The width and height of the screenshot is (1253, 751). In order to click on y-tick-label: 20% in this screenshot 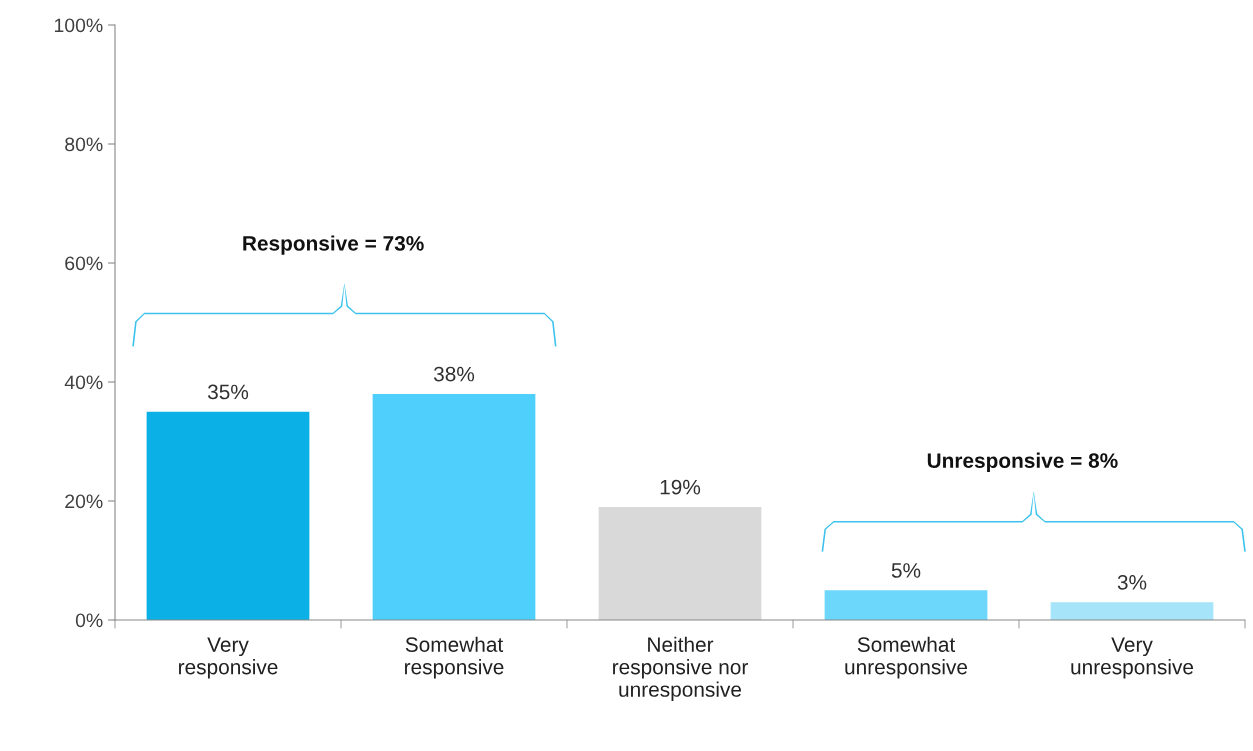, I will do `click(84, 501)`.